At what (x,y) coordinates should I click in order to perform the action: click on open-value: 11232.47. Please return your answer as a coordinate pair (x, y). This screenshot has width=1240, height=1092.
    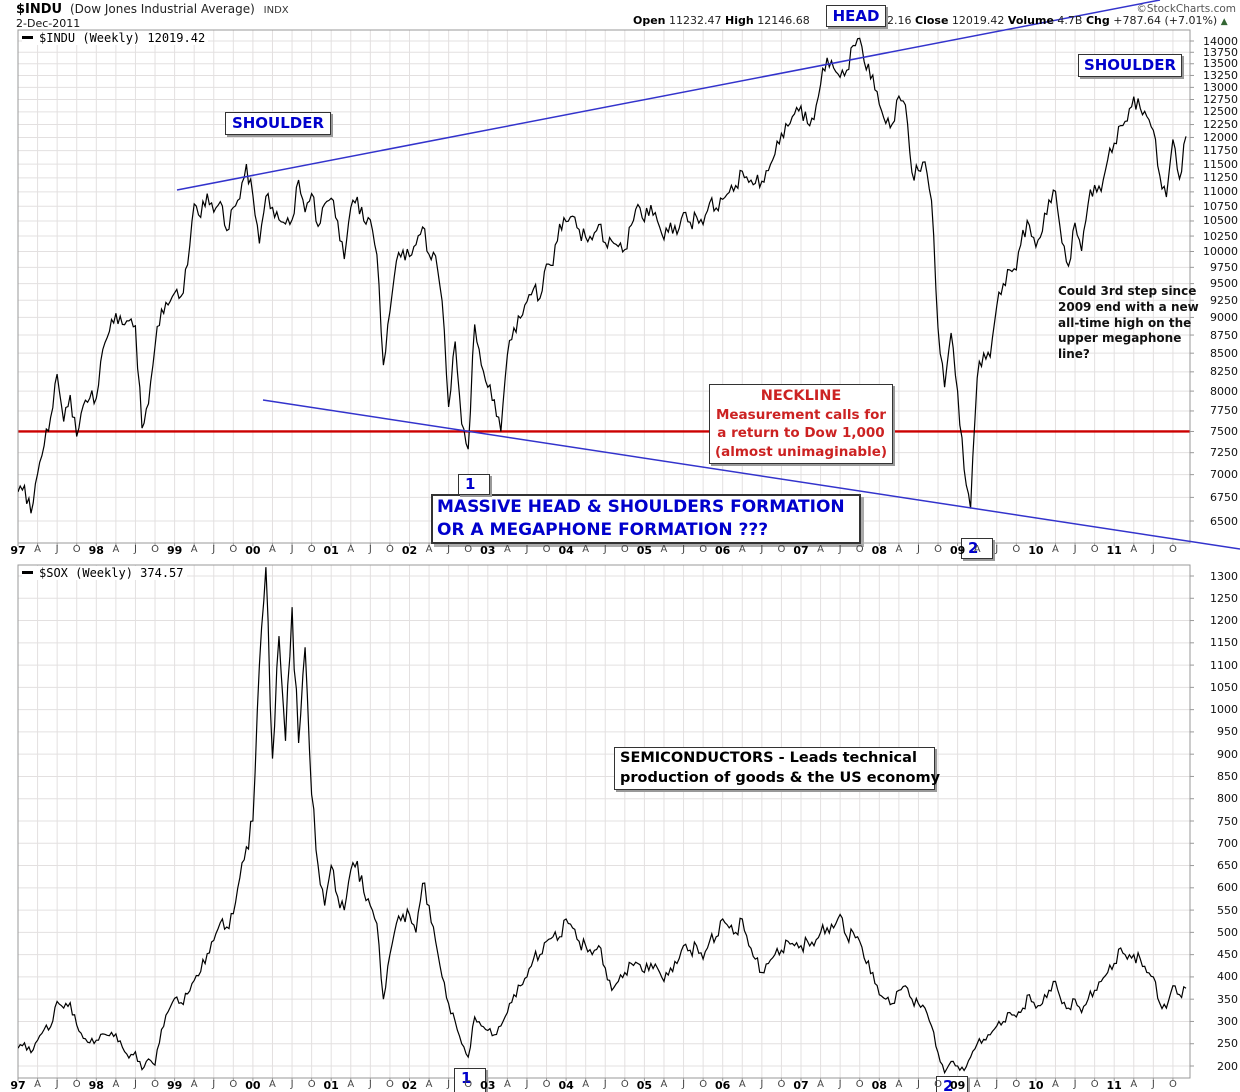
    Looking at the image, I should click on (695, 20).